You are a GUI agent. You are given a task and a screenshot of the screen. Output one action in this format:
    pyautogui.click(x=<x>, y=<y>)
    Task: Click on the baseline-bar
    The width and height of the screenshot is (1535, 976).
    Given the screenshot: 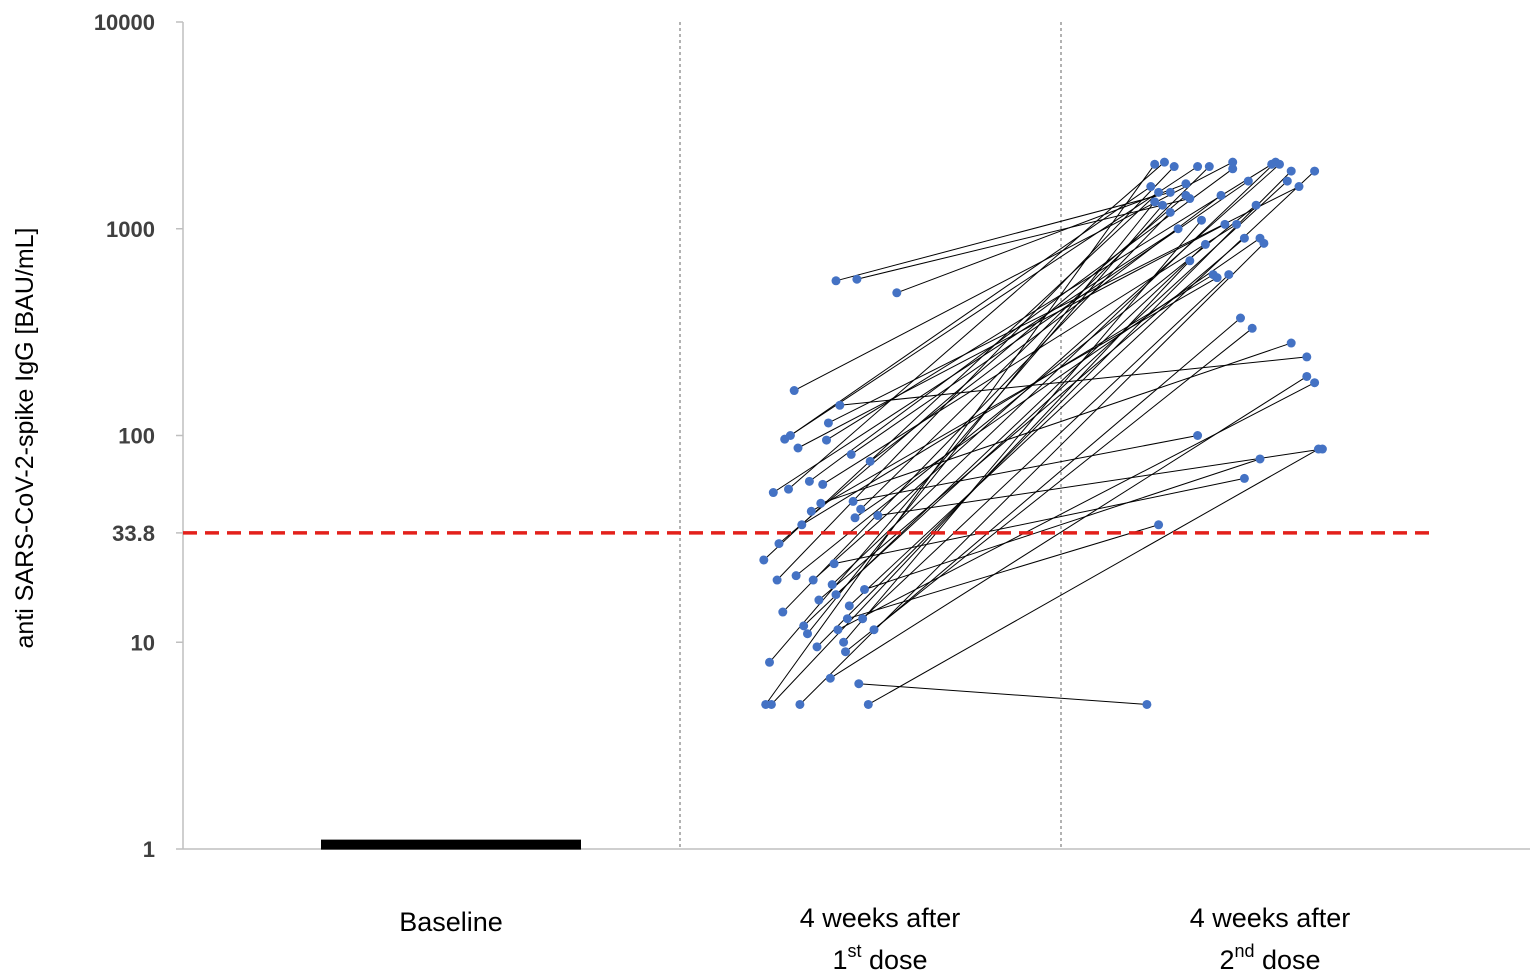 What is the action you would take?
    pyautogui.click(x=451, y=844)
    